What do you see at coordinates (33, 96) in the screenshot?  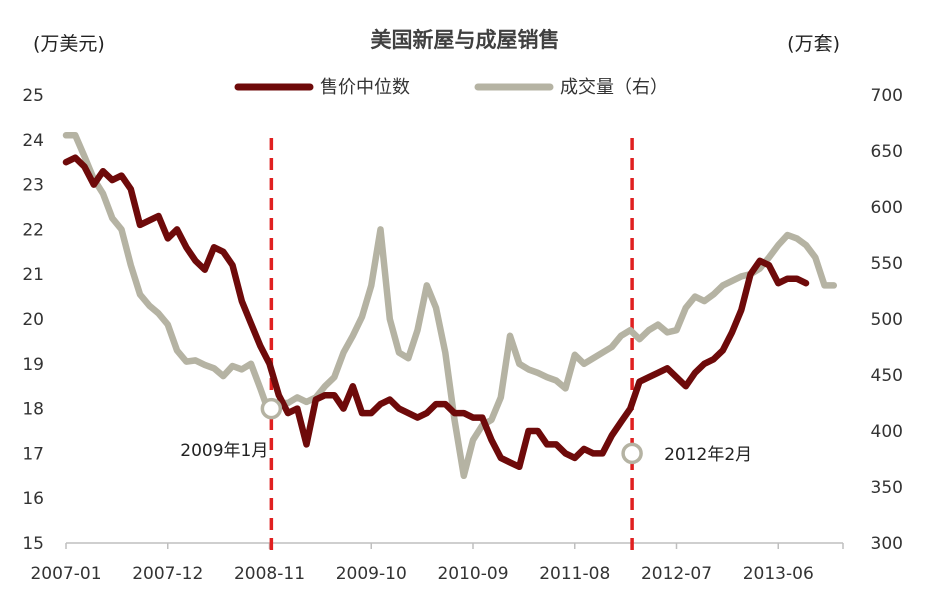 I see `y-left-tick-label: 25` at bounding box center [33, 96].